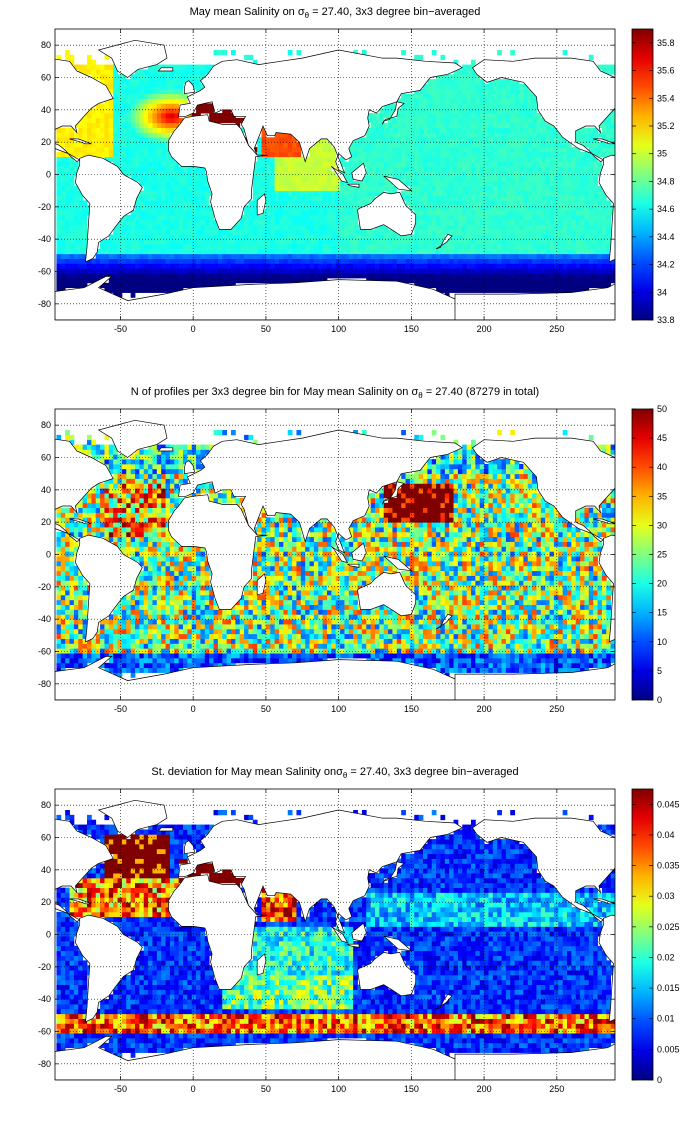  What do you see at coordinates (662, 467) in the screenshot?
I see `colorbar-tick-label: 40` at bounding box center [662, 467].